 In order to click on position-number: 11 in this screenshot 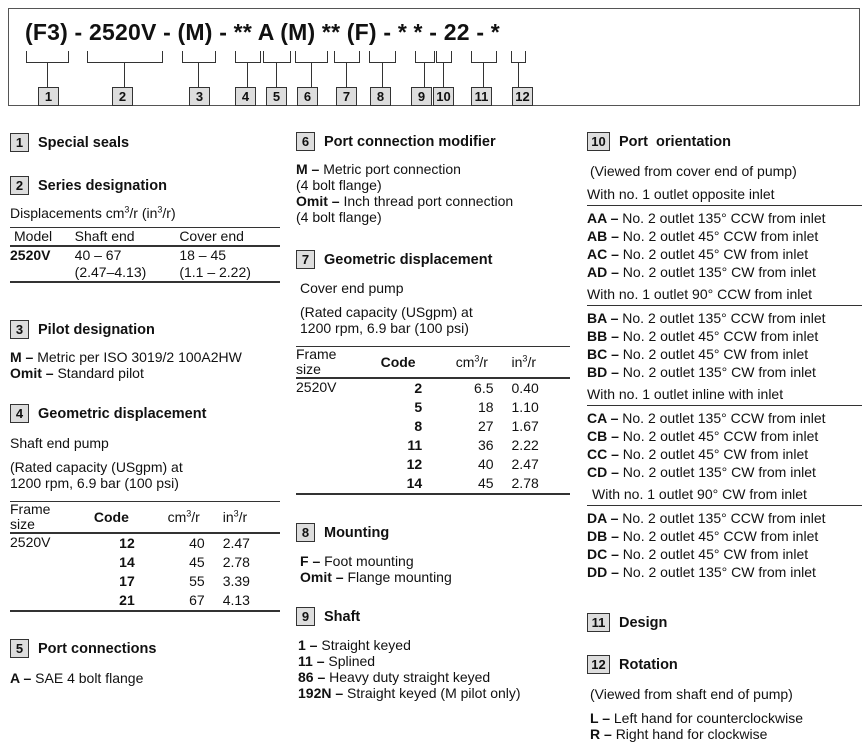, I will do `click(481, 96)`.